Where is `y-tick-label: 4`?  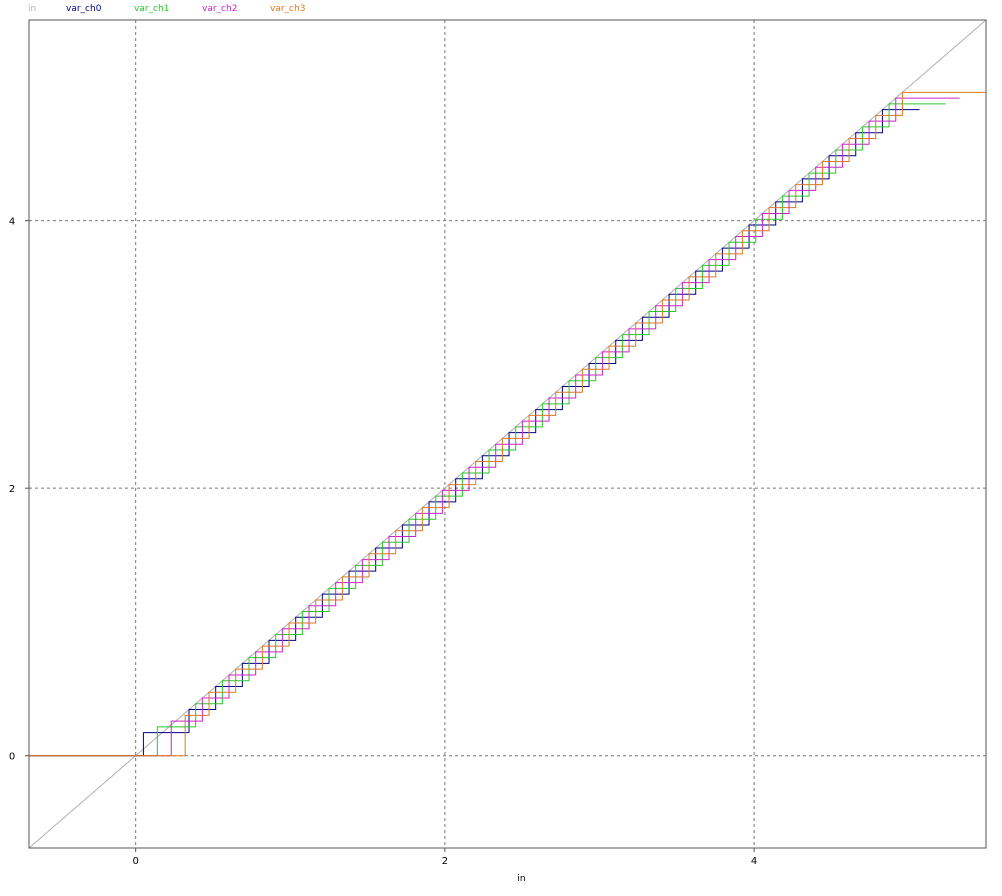 y-tick-label: 4 is located at coordinates (12, 222).